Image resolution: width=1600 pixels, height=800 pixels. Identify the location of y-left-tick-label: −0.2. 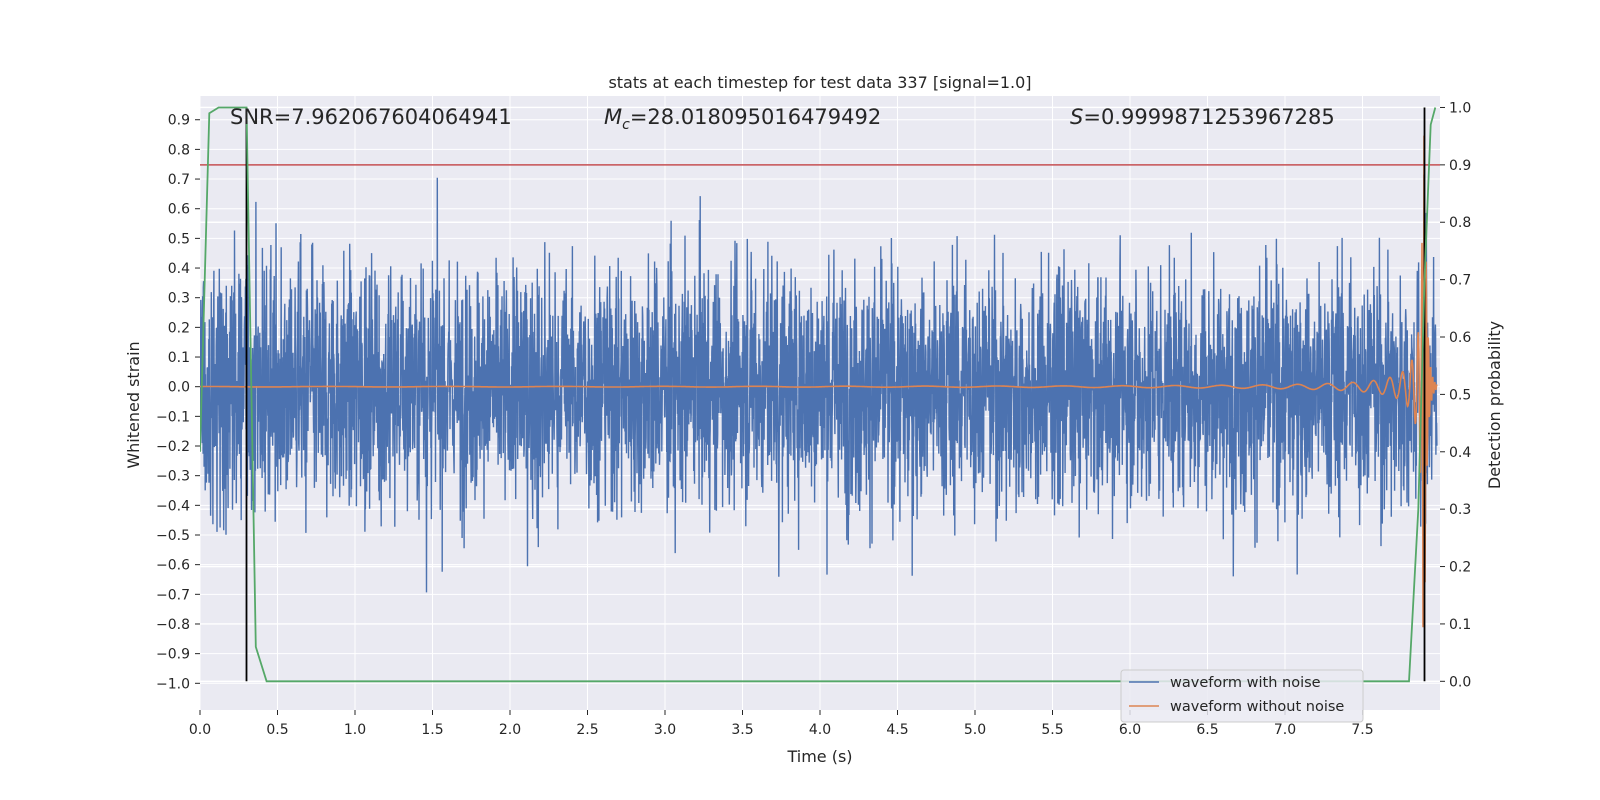
(173, 447).